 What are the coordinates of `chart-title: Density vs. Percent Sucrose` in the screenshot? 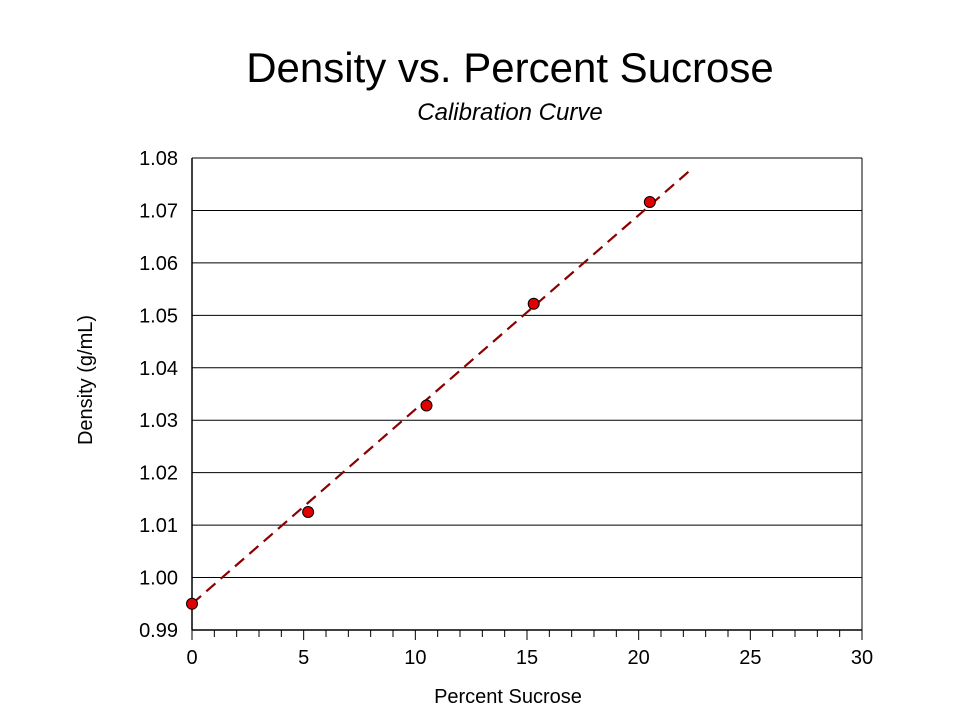 It's located at (510, 67).